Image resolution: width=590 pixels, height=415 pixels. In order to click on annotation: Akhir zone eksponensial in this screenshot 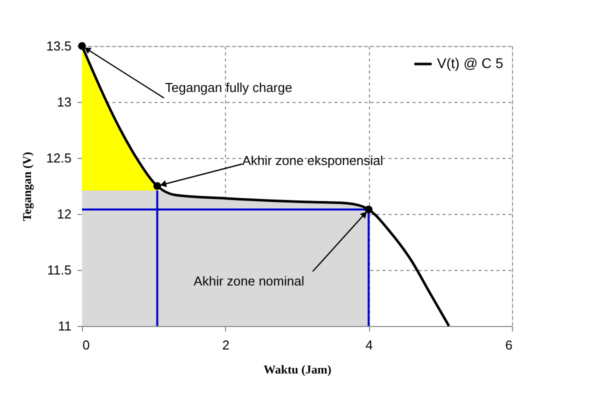, I will do `click(313, 160)`.